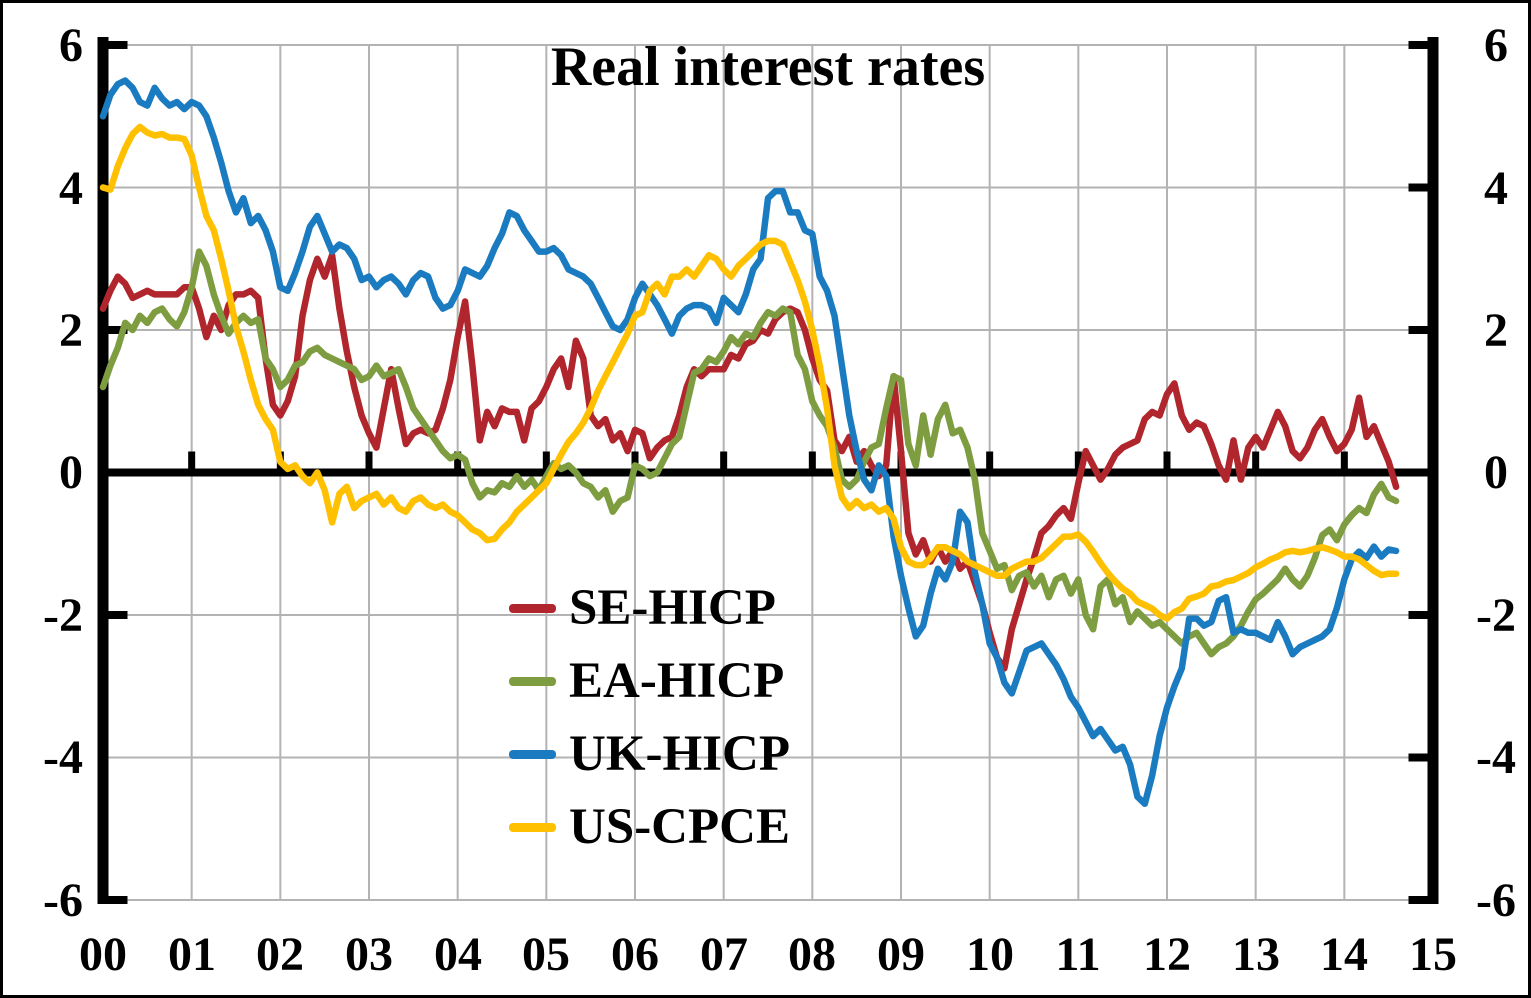 Image resolution: width=1531 pixels, height=998 pixels. I want to click on zero-axis-line, so click(768, 472).